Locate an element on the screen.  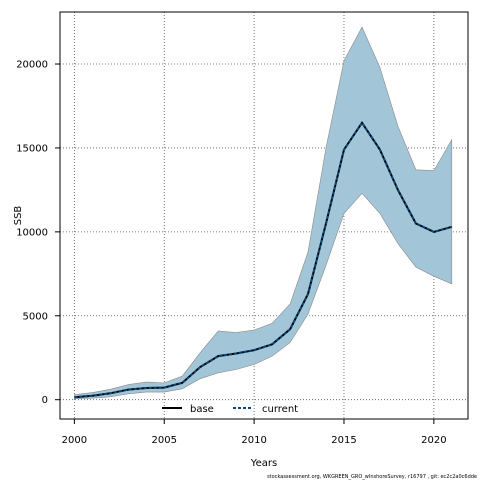
legend: base current is located at coordinates (230, 409).